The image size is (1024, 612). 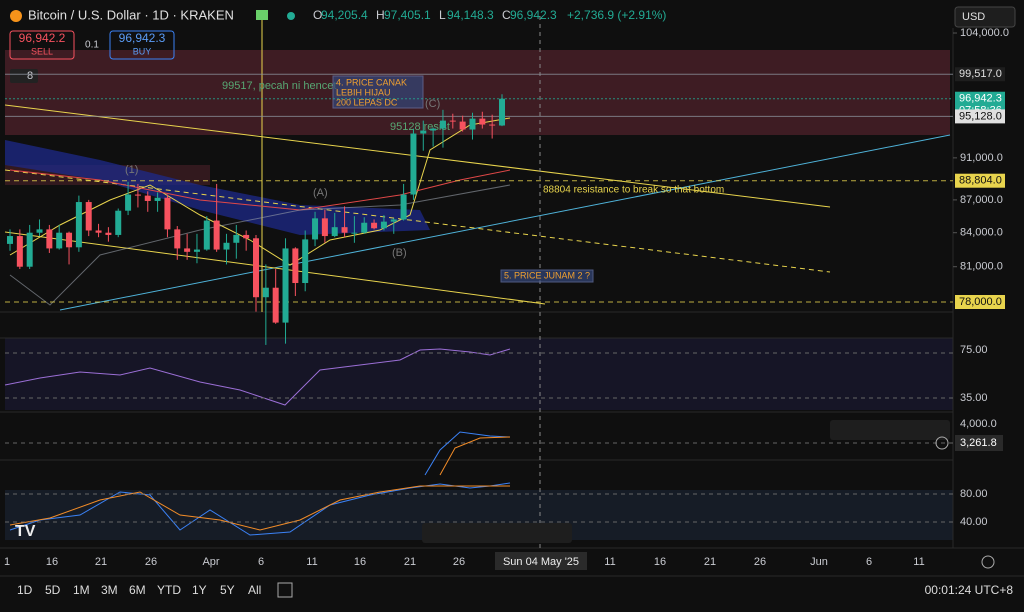 What do you see at coordinates (710, 562) in the screenshot?
I see `time-tick: 21` at bounding box center [710, 562].